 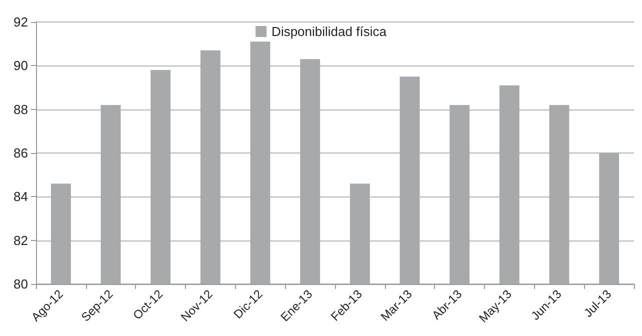 I want to click on y-tick-label: 92, so click(x=21, y=22).